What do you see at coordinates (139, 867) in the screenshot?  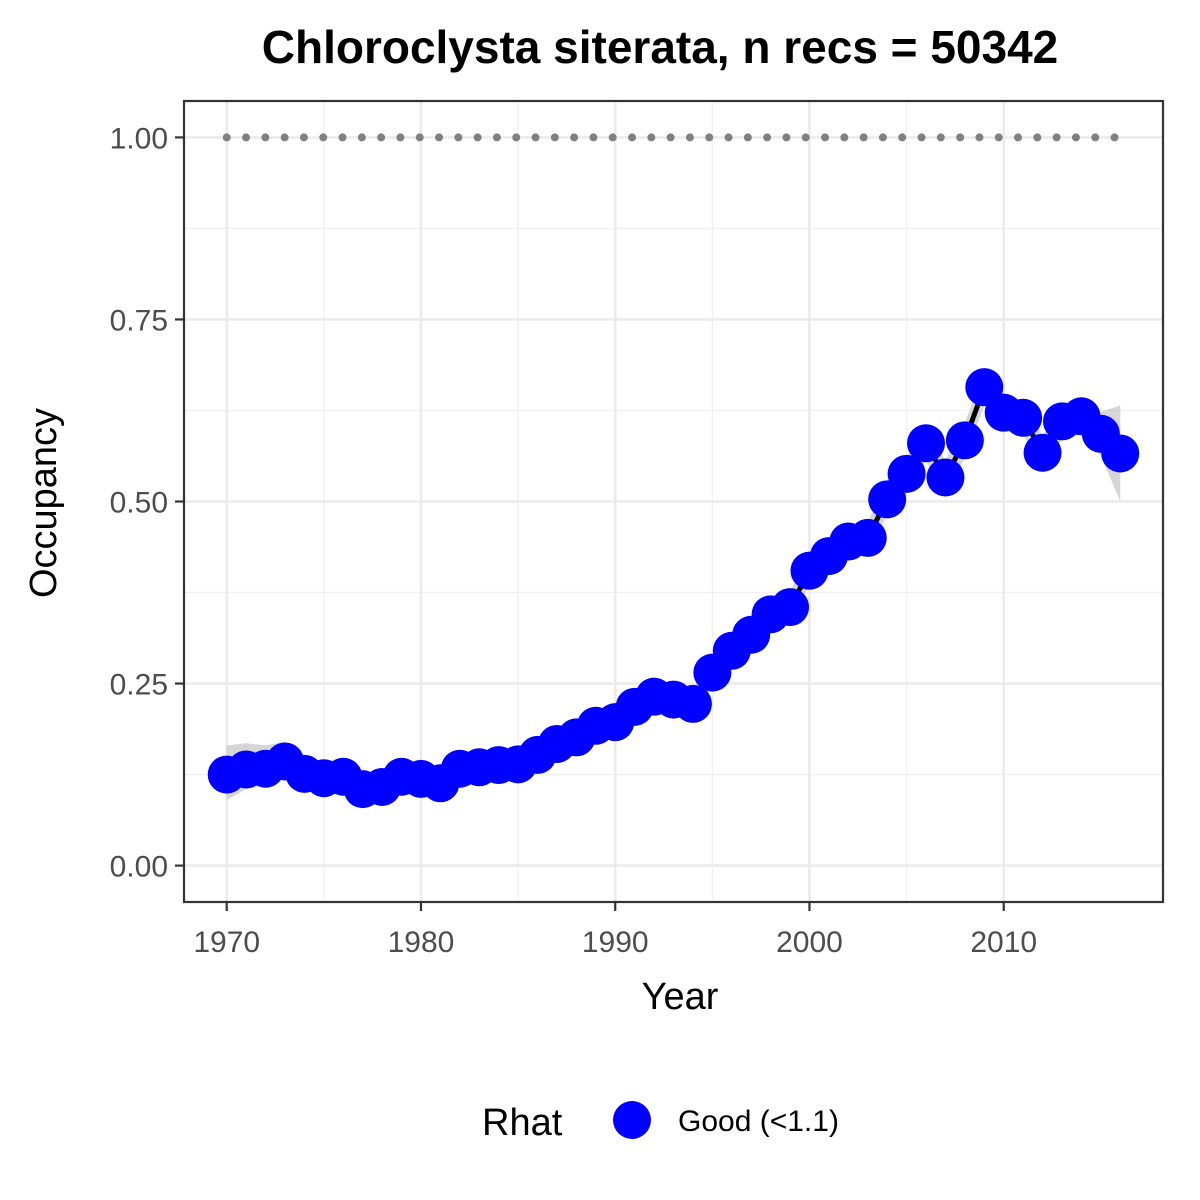 I see `y-tick-label: 0.00` at bounding box center [139, 867].